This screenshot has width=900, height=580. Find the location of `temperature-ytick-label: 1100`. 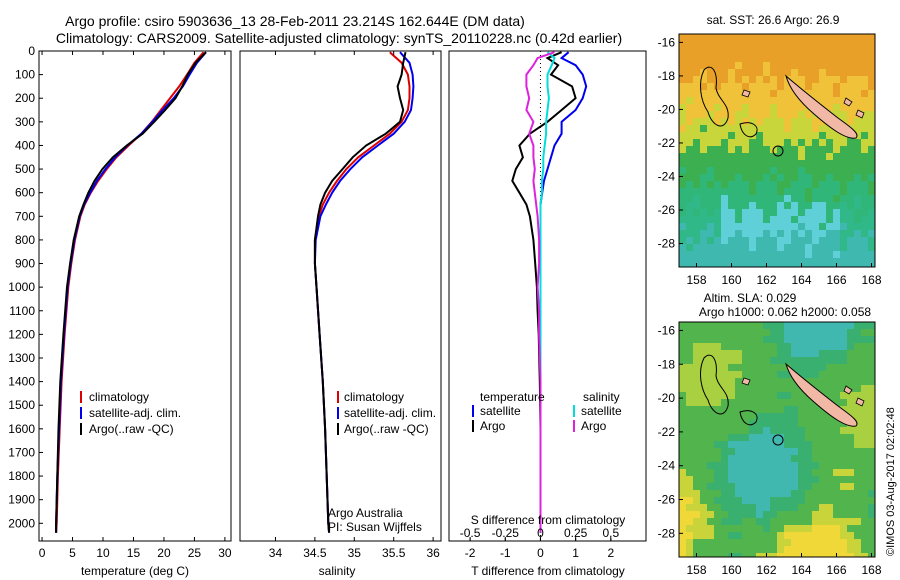

temperature-ytick-label: 1100 is located at coordinates (22, 311).